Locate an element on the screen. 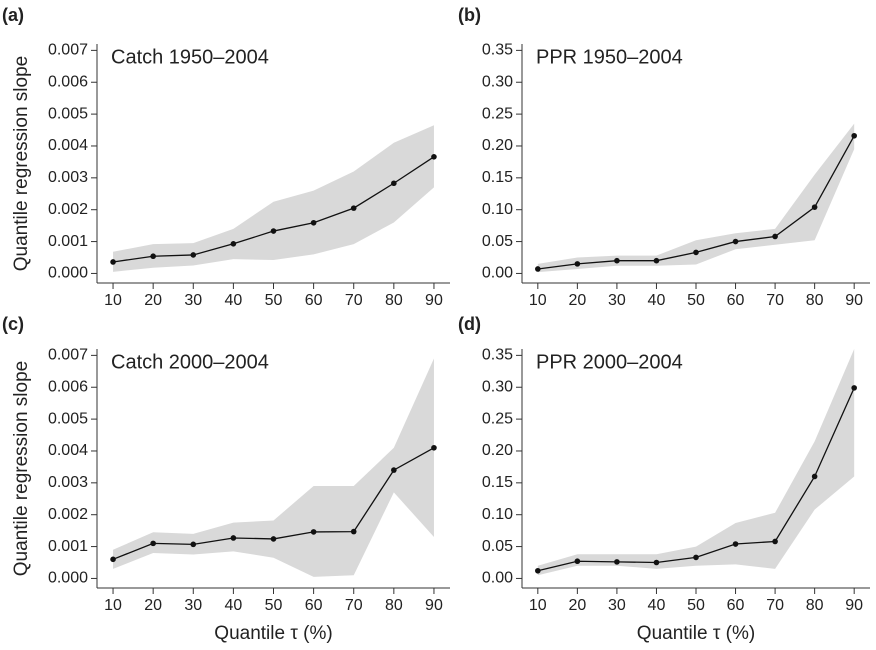 The height and width of the screenshot is (650, 876). panel-title: Catch 1950–2004 is located at coordinates (190, 57).